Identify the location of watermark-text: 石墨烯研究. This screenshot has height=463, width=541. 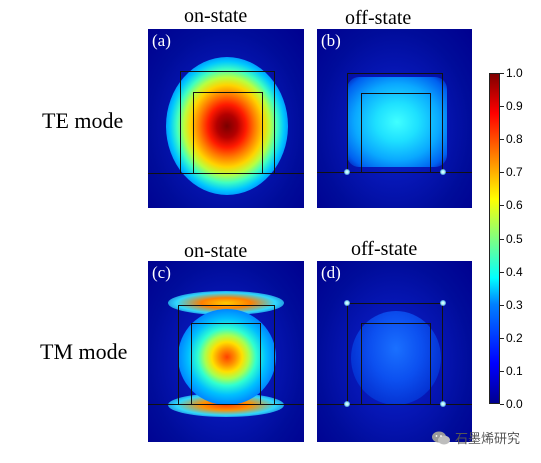
(488, 439).